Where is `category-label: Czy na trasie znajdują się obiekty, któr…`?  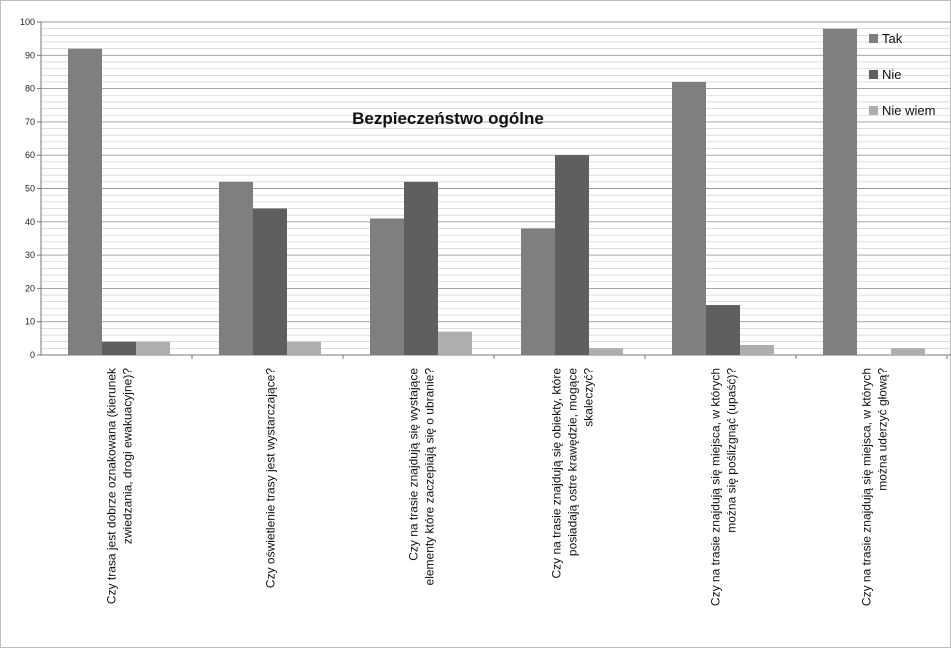
category-label: Czy na trasie znajdują się obiekty, któr… is located at coordinates (573, 473).